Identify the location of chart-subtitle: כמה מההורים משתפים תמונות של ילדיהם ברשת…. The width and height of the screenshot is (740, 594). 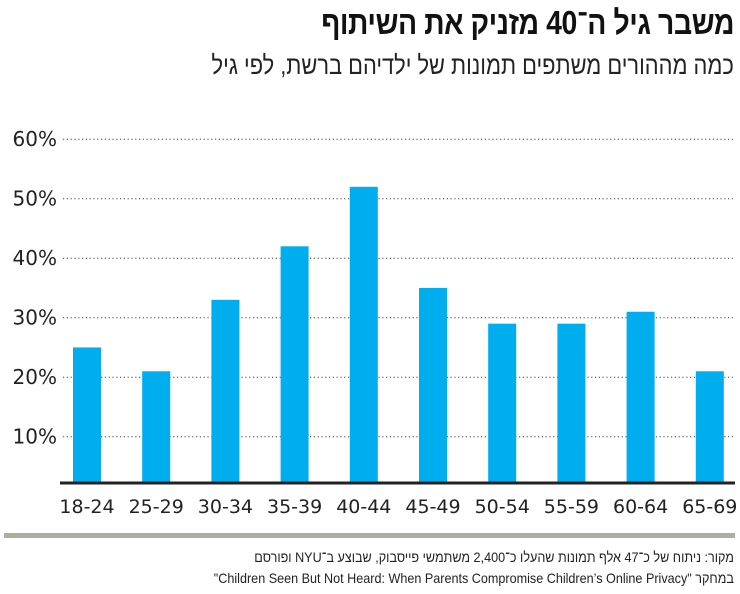
(472, 65).